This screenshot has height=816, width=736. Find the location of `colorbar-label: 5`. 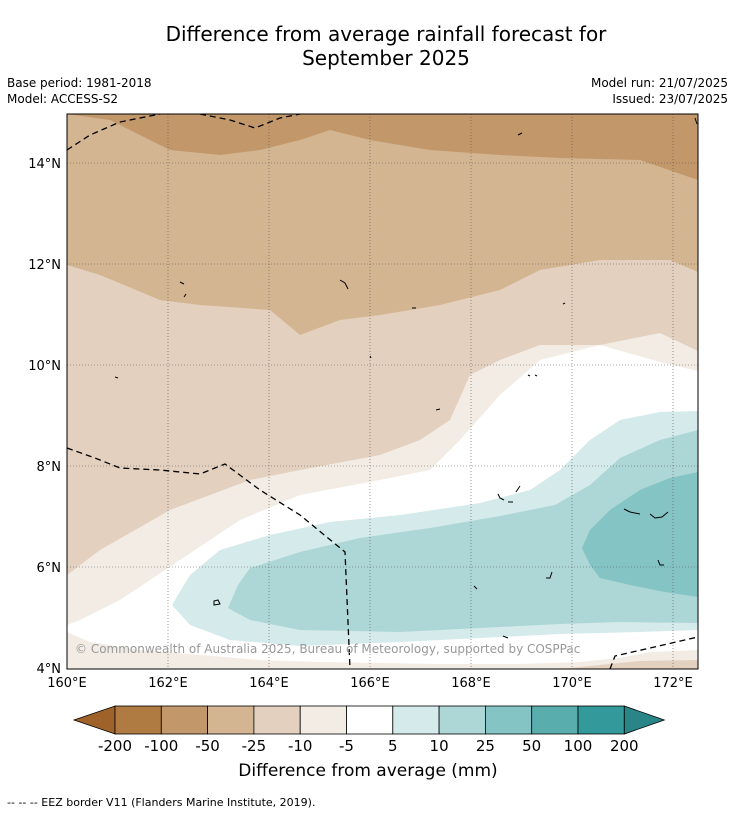

colorbar-label: 5 is located at coordinates (393, 746).